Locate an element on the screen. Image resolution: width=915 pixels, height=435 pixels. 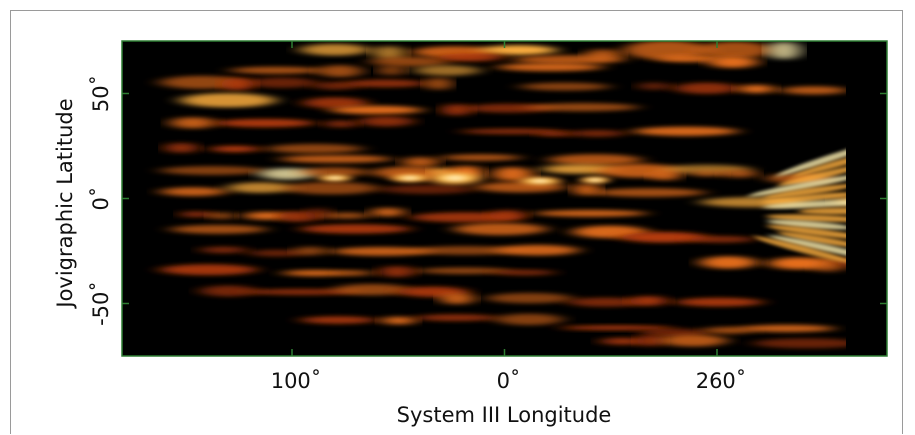
x-tick-label: 0˚ is located at coordinates (509, 381).